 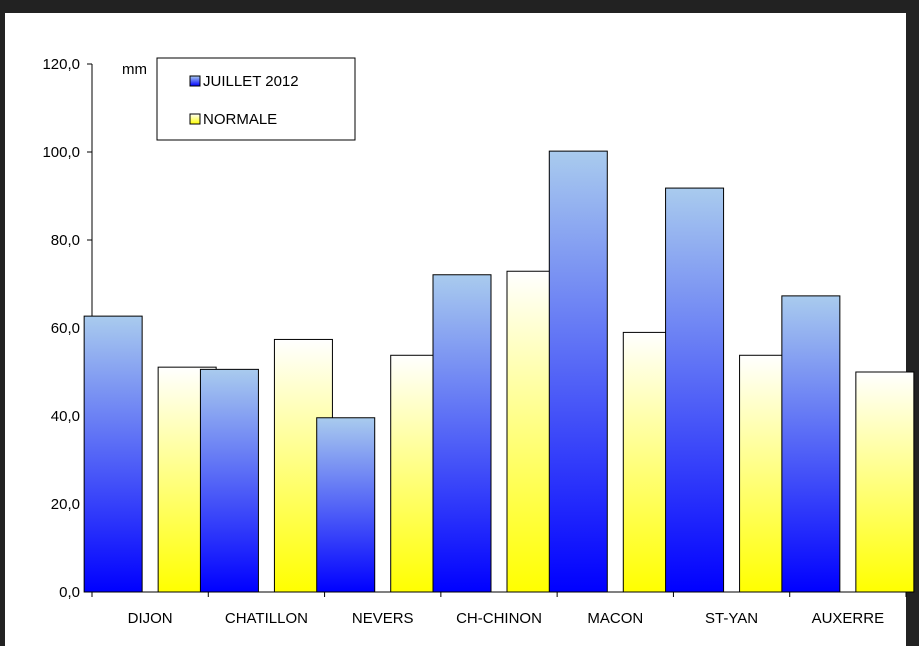 What do you see at coordinates (266, 618) in the screenshot?
I see `x-tick-label: CHATILLON` at bounding box center [266, 618].